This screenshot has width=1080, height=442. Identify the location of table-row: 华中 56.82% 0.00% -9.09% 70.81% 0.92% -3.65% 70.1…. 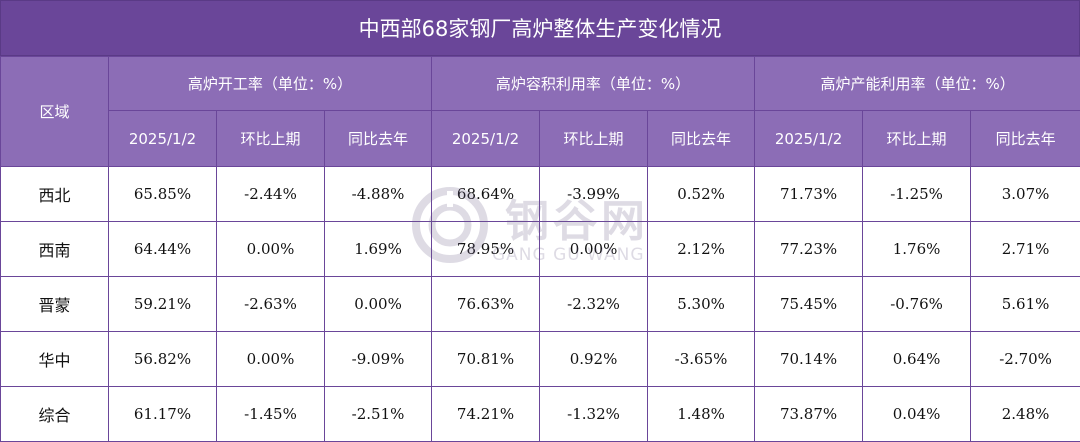
(540, 359).